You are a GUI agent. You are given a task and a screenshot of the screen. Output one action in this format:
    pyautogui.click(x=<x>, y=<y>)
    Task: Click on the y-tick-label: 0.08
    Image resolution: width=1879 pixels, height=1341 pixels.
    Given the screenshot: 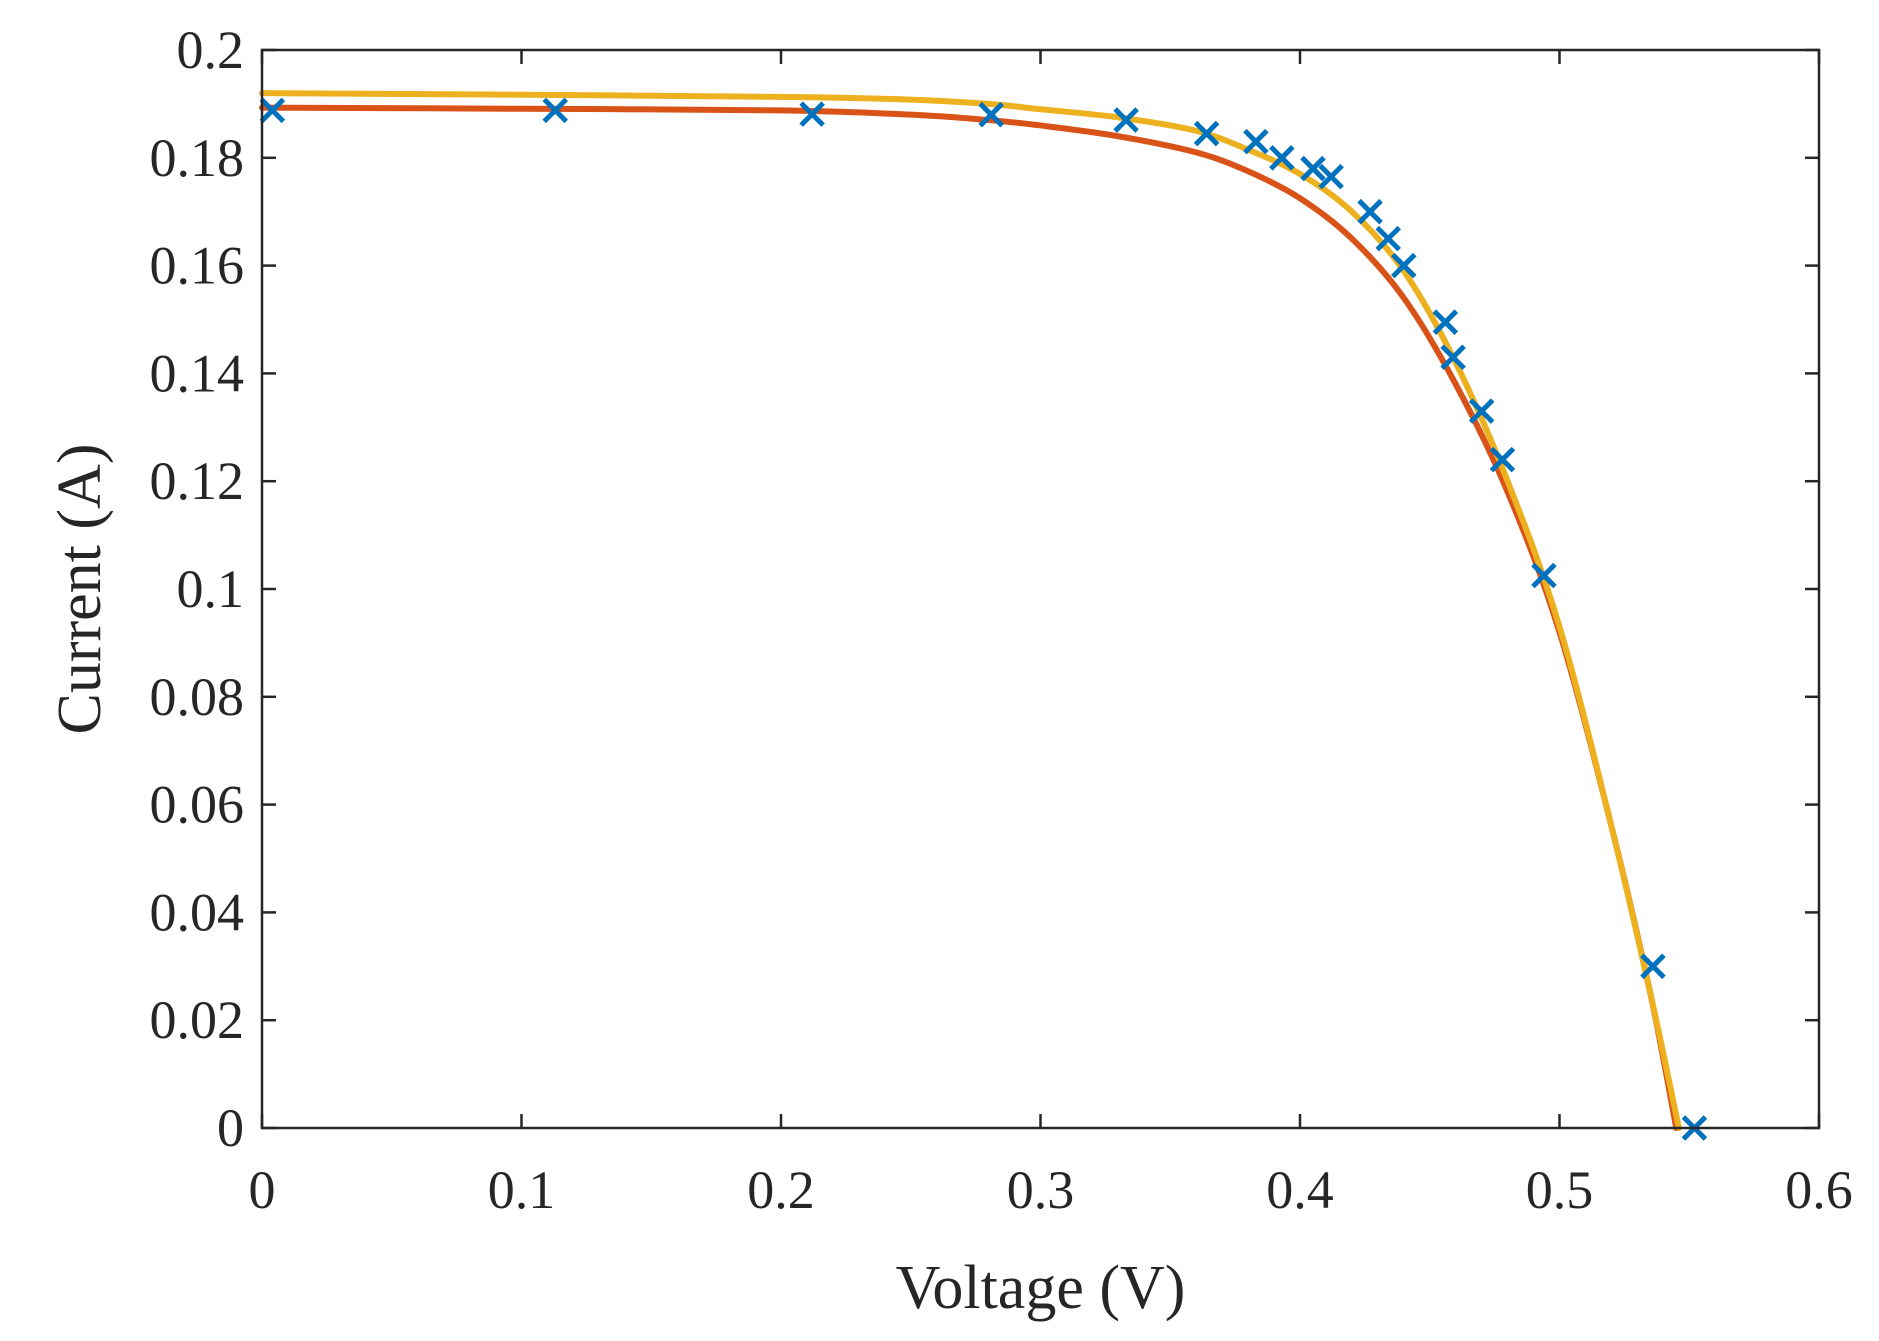 What is the action you would take?
    pyautogui.click(x=197, y=697)
    